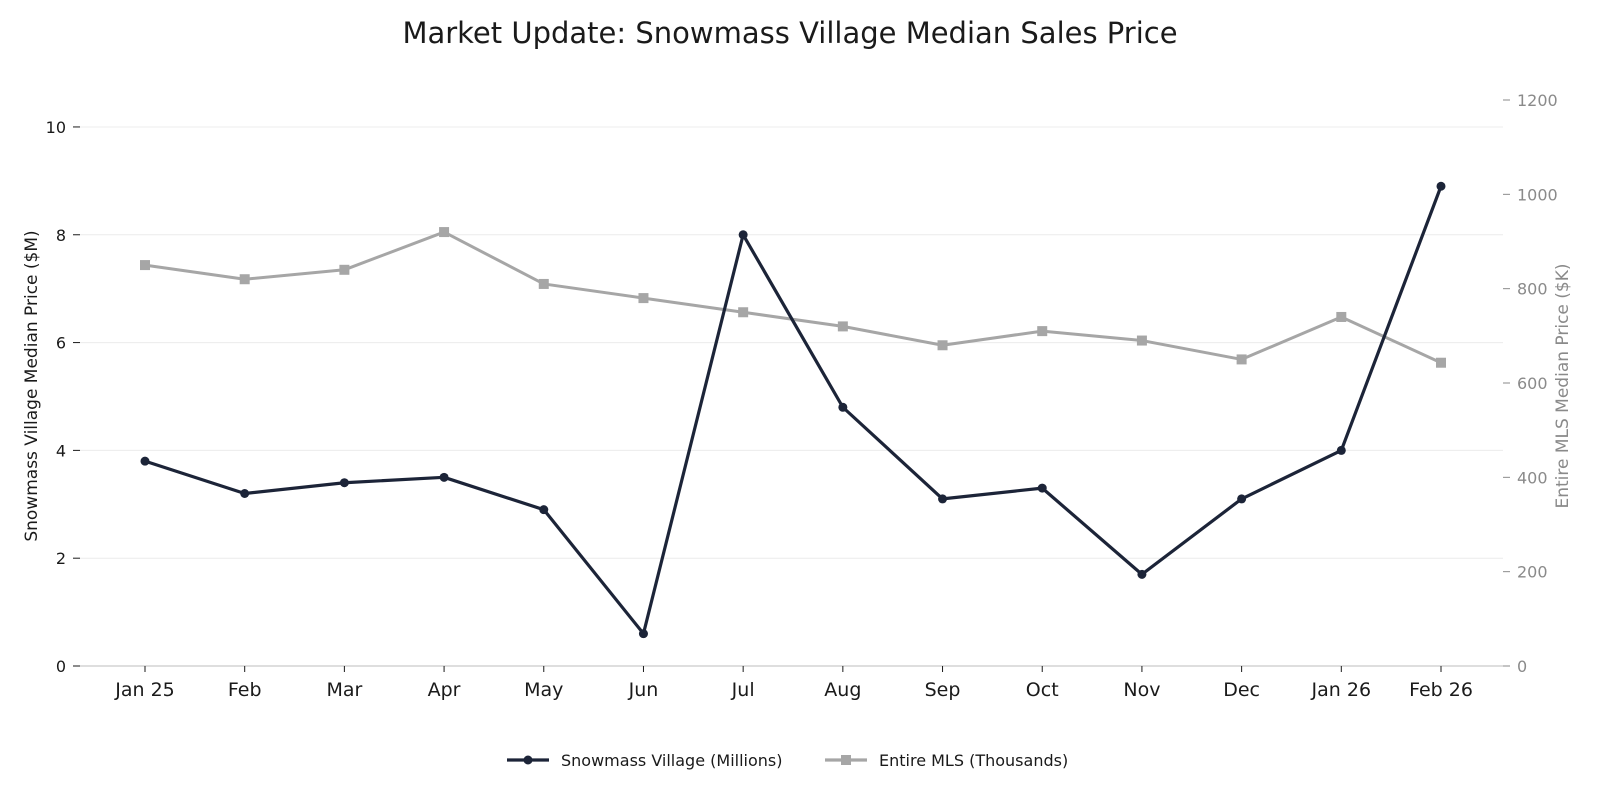 This screenshot has height=800, width=1600. What do you see at coordinates (245, 690) in the screenshot?
I see `x-tick-label: Feb` at bounding box center [245, 690].